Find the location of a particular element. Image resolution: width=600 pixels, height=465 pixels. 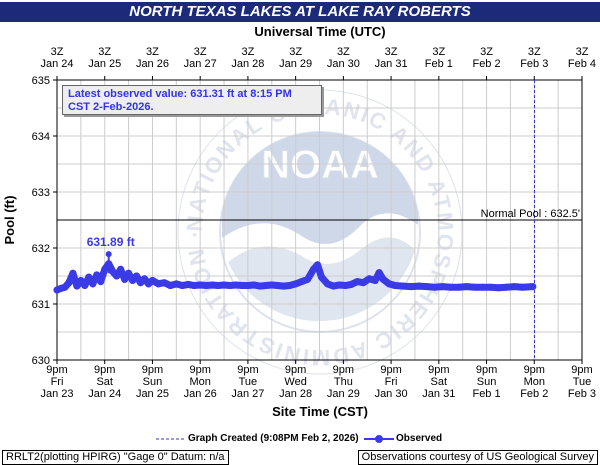

x-tick-label: Jan 29 is located at coordinates (343, 394).